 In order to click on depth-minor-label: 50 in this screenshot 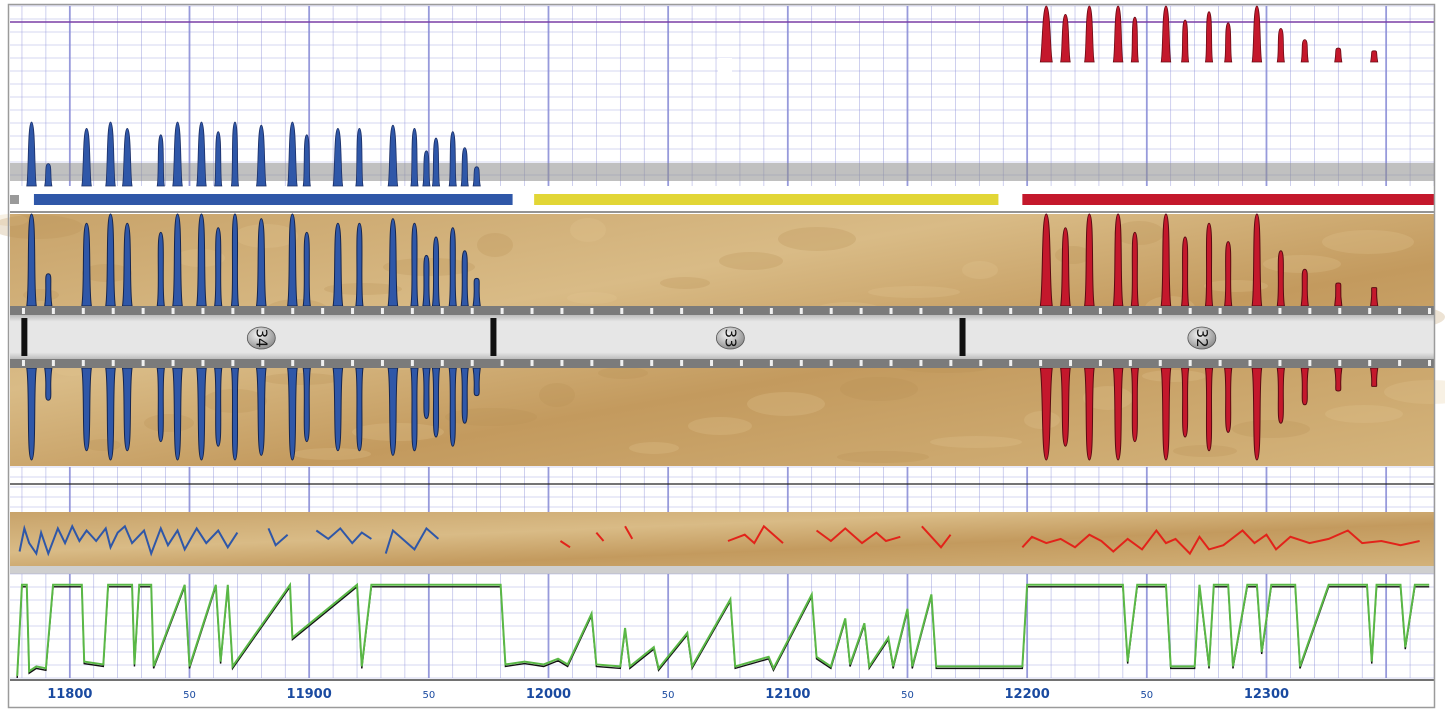, I will do `click(428, 695)`.